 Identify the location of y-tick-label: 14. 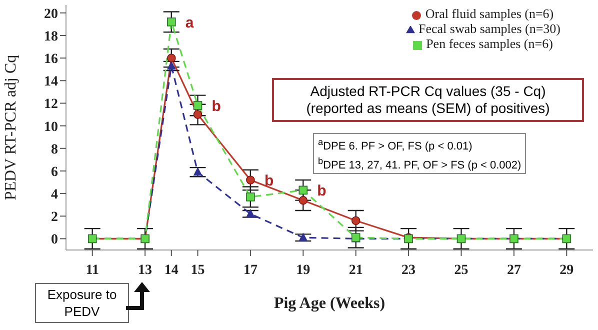
(51, 82).